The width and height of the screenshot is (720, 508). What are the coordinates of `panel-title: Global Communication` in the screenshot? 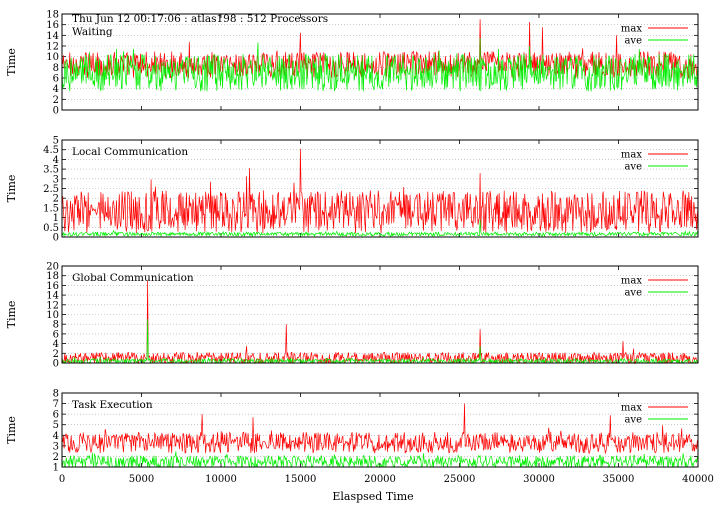 It's located at (133, 278).